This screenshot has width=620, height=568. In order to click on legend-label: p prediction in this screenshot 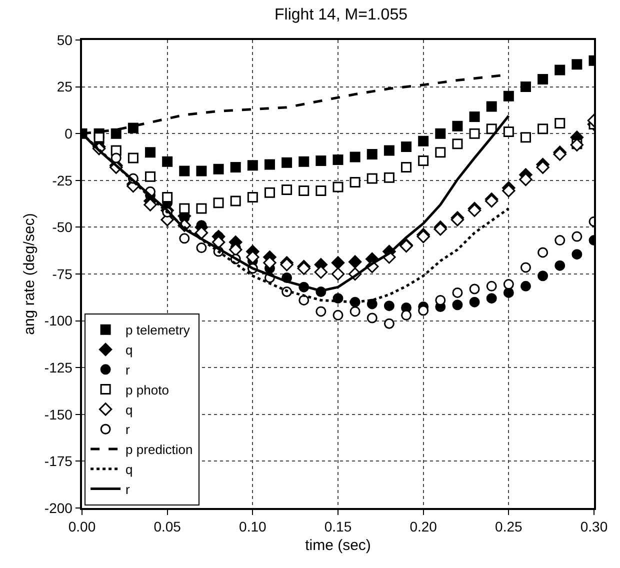, I will do `click(159, 450)`.